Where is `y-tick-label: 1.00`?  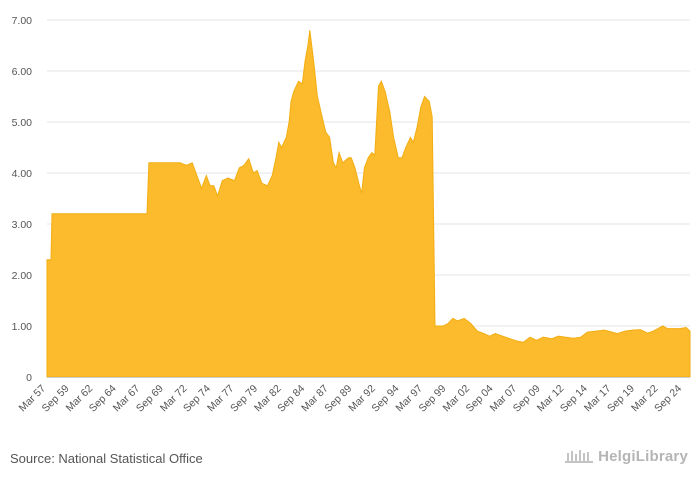
y-tick-label: 1.00 is located at coordinates (22, 327).